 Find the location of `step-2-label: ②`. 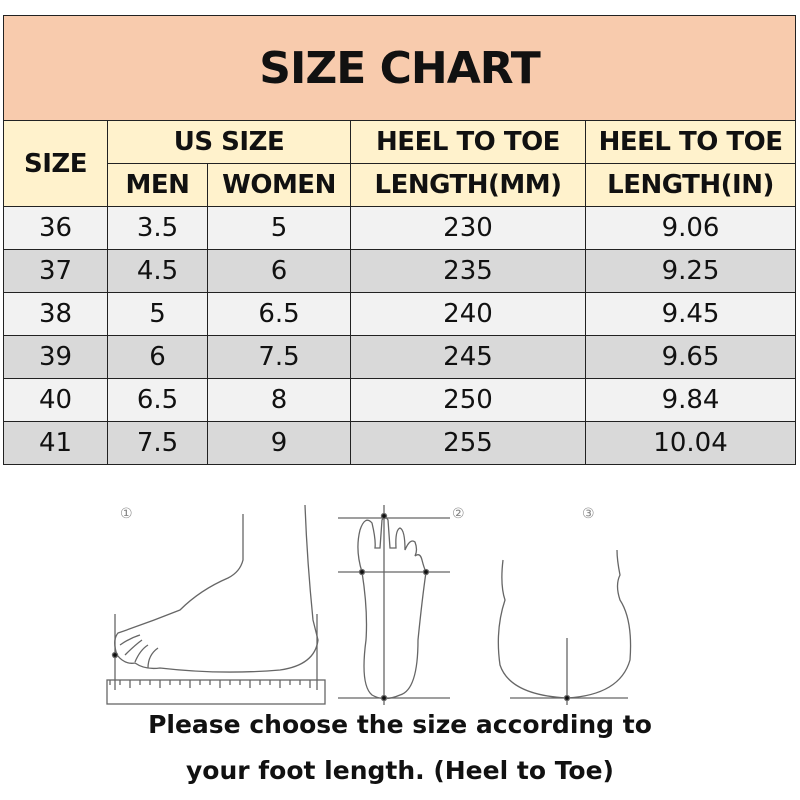

step-2-label: ② is located at coordinates (458, 514).